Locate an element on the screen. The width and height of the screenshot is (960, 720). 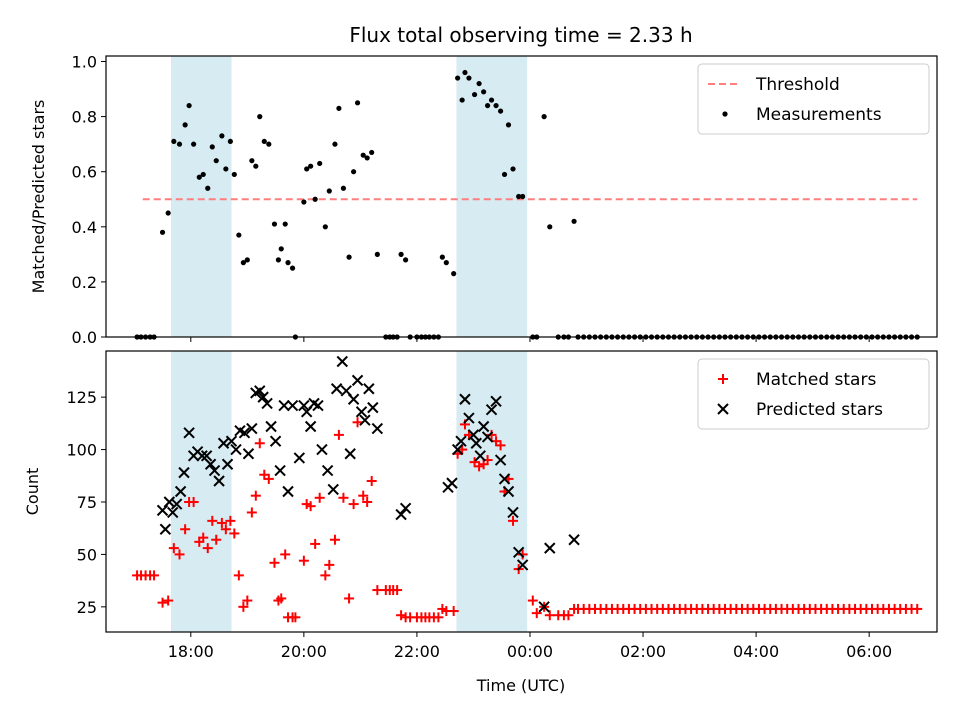
chart-title: Flux total observing time = 2.33 h is located at coordinates (520, 35).